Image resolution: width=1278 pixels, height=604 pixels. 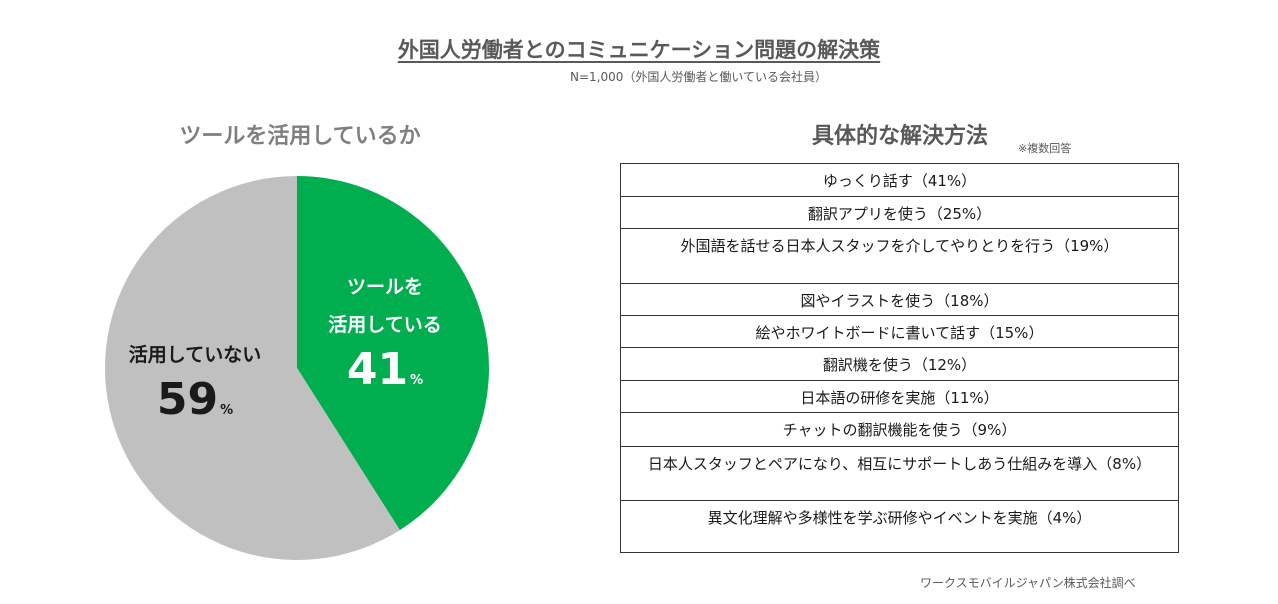 I want to click on pie-value: 41, so click(x=377, y=369).